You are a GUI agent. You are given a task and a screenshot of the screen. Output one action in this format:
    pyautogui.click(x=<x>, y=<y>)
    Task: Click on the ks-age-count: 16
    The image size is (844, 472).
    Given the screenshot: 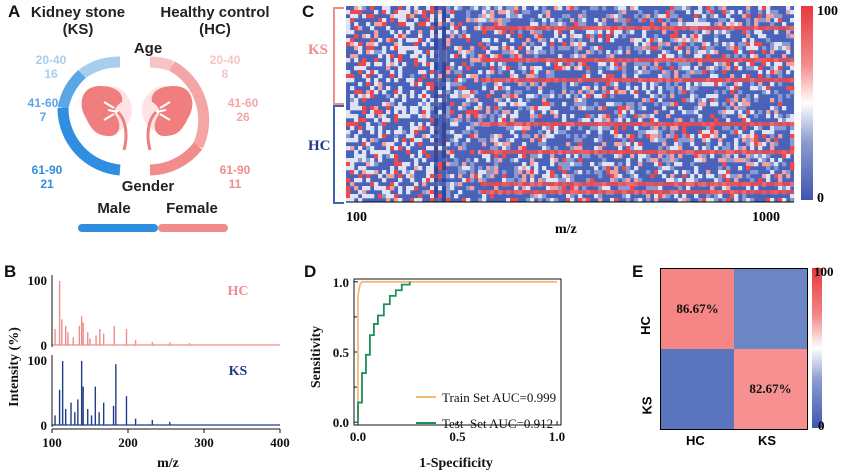 What is the action you would take?
    pyautogui.click(x=51, y=74)
    